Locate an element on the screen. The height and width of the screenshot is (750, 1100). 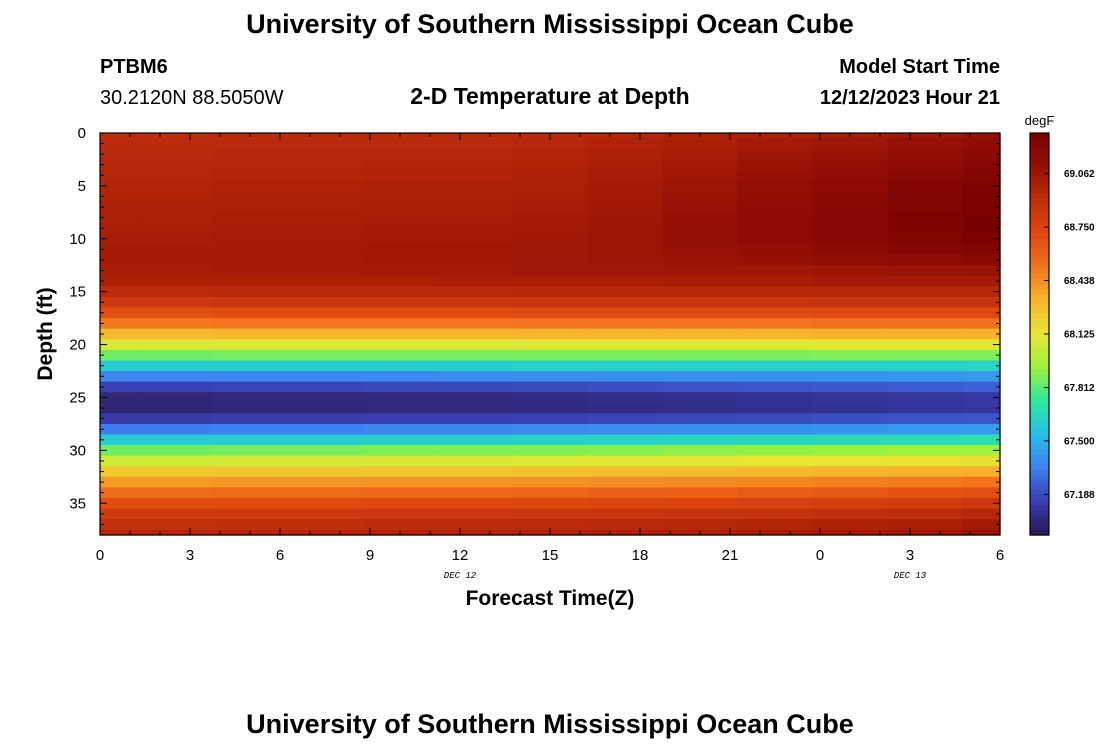
y-tick-label: 0 is located at coordinates (82, 133).